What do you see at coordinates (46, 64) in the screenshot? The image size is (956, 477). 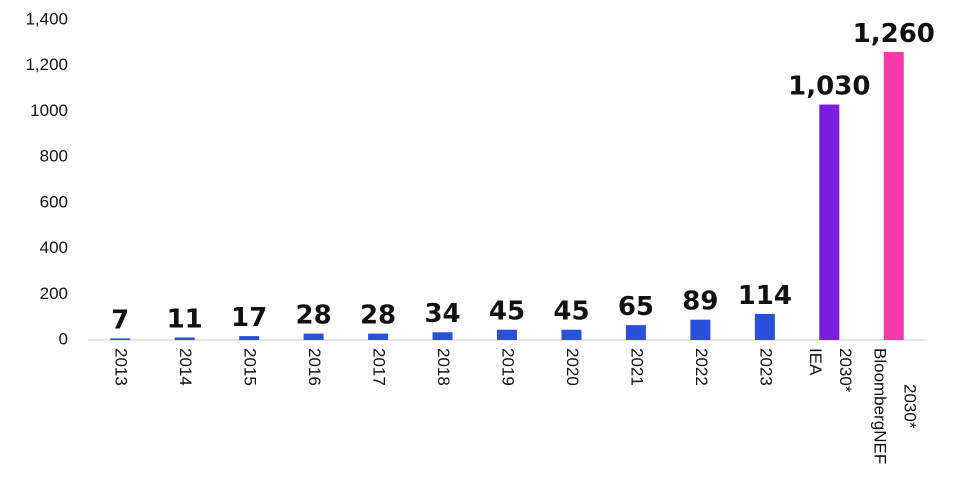 I see `y-tick-label: 1,200` at bounding box center [46, 64].